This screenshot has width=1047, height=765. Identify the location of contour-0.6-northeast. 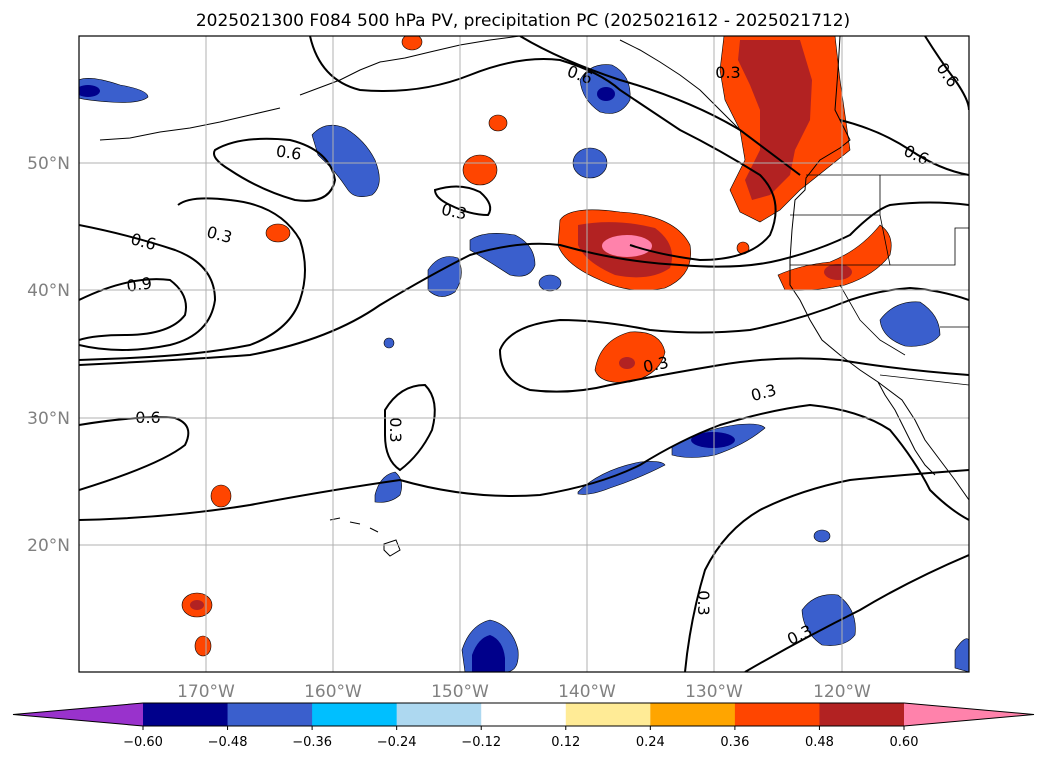
(946, 73).